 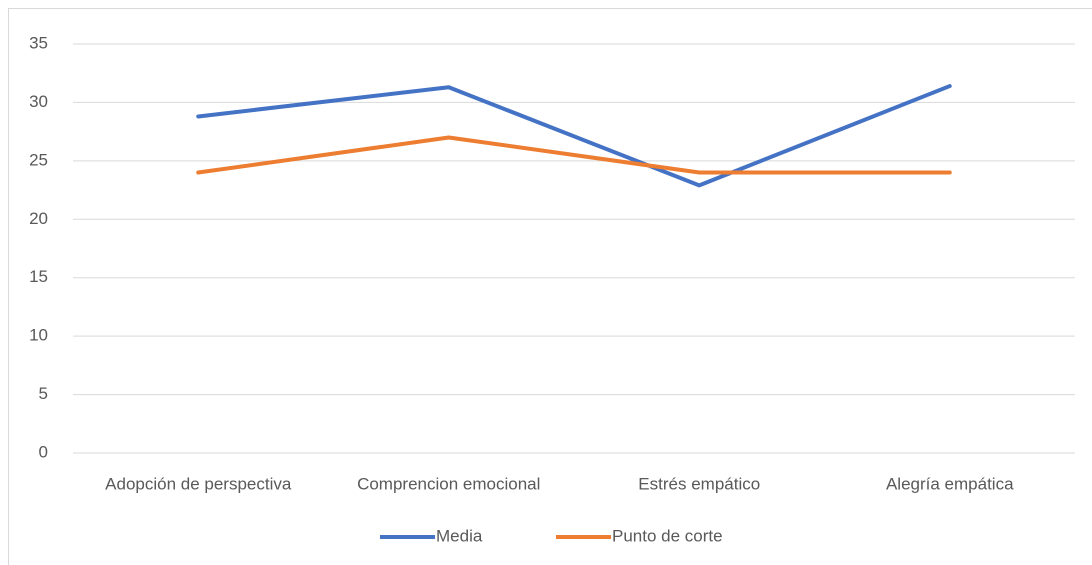 I want to click on x-tick-label: Comprencion emocional, so click(x=448, y=483).